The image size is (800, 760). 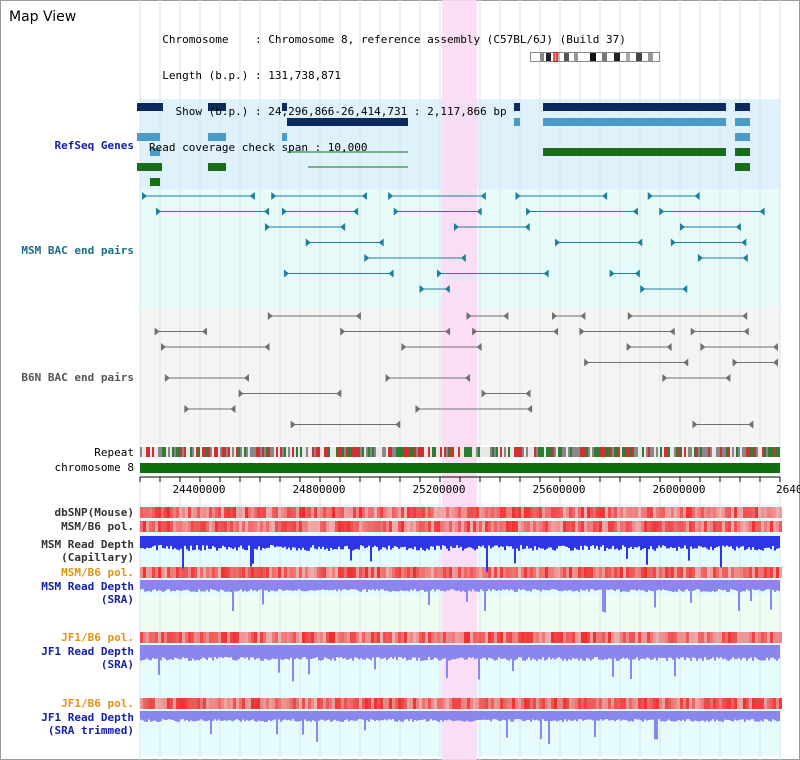 What do you see at coordinates (97, 526) in the screenshot?
I see `track-label-msm-b6-pol: MSM/B6 pol.` at bounding box center [97, 526].